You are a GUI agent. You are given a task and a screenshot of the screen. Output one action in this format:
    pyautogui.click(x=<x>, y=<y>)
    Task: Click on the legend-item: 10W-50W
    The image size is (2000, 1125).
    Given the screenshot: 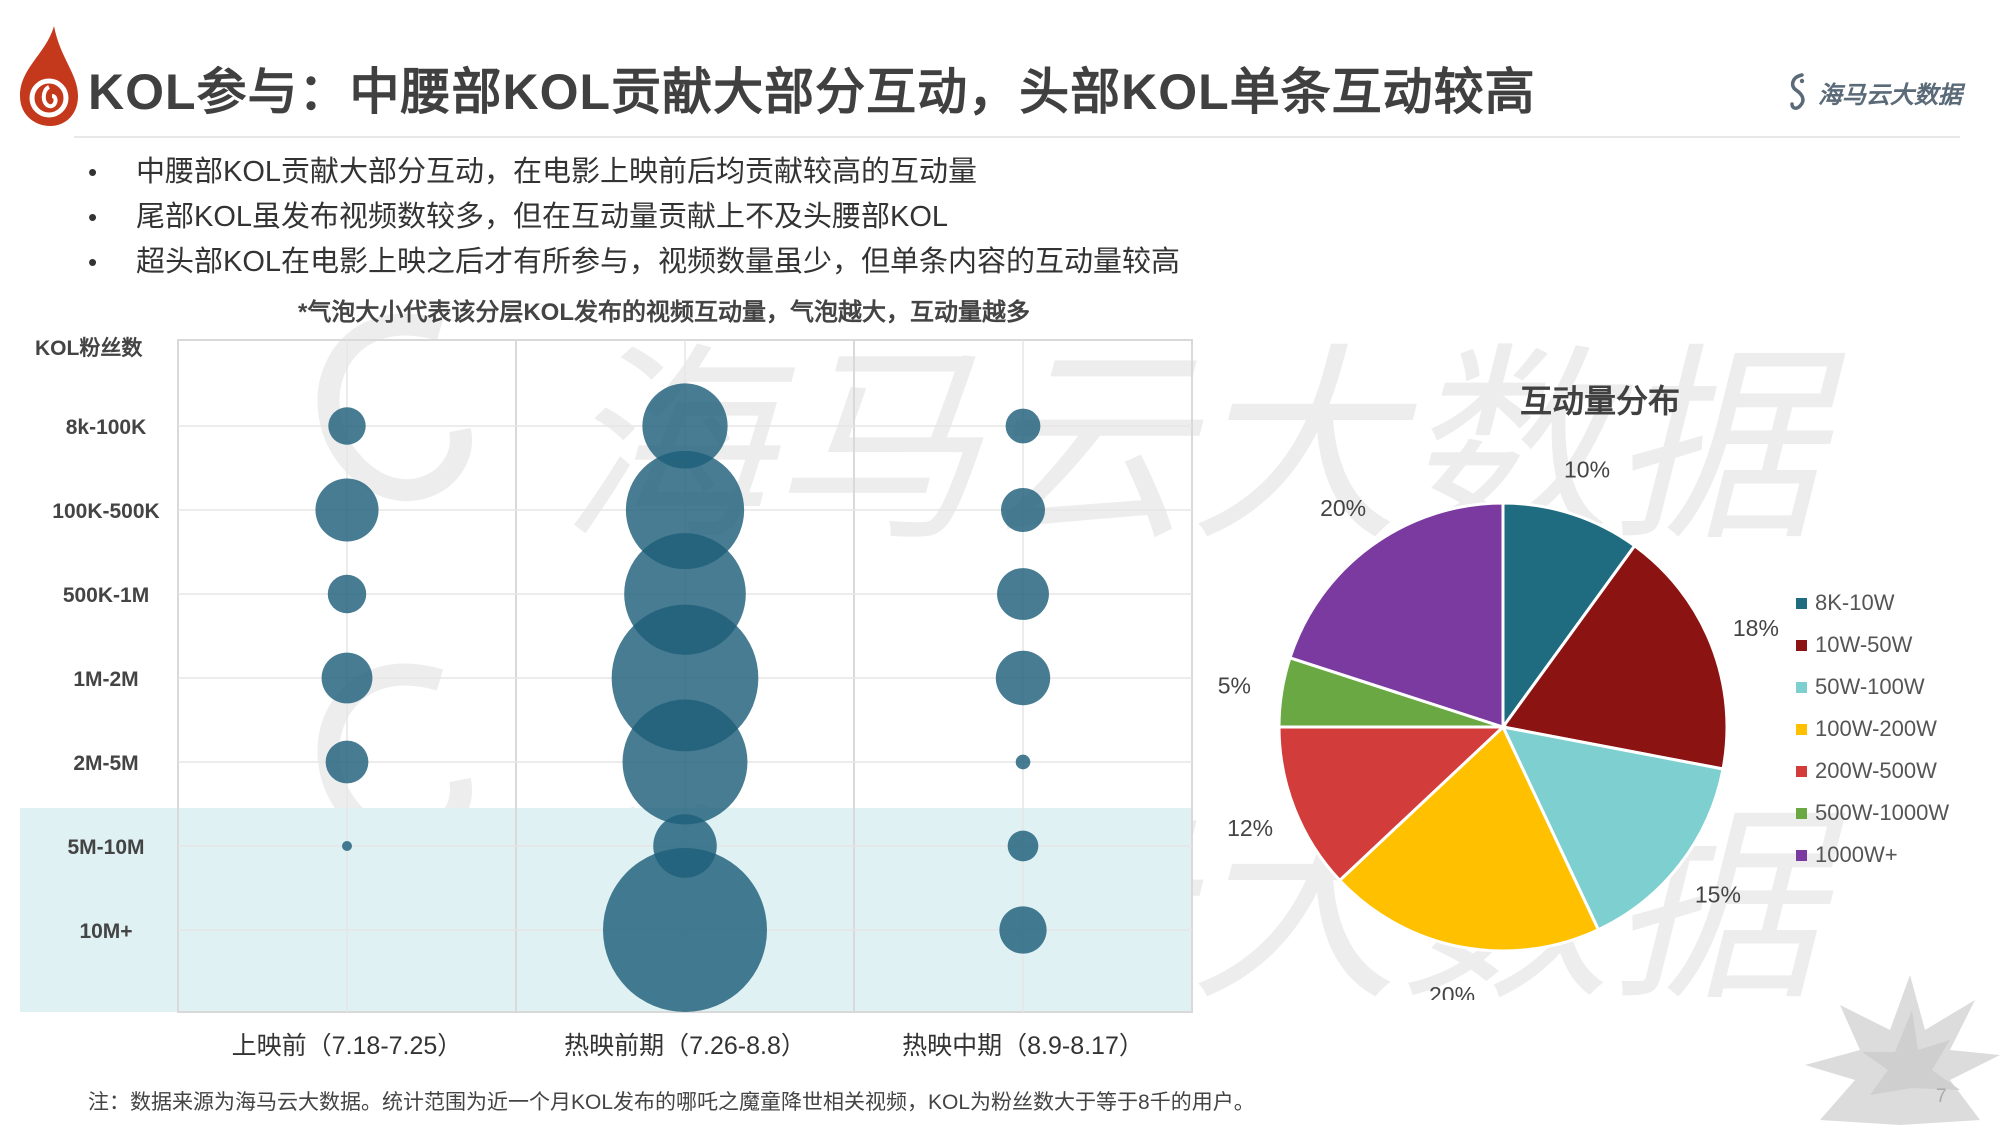 What is the action you would take?
    pyautogui.click(x=1872, y=645)
    